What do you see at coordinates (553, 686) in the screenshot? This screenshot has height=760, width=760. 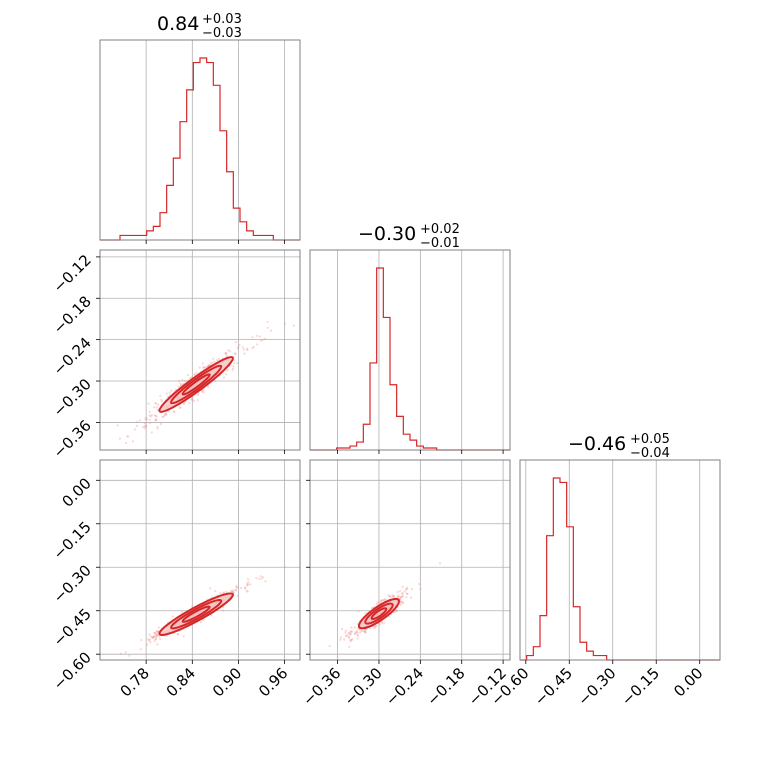 I see `hist-panel-2-xtick-label: −0.45` at bounding box center [553, 686].